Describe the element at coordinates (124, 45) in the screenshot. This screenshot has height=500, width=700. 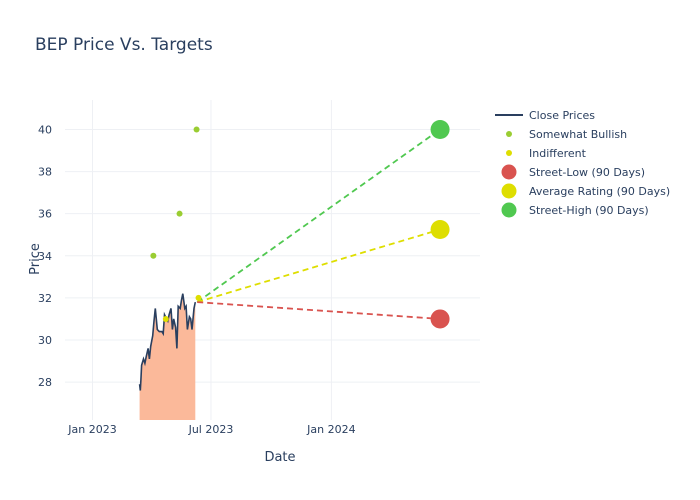
I see `chart-title: BEP Price Vs. Targets` at that location.